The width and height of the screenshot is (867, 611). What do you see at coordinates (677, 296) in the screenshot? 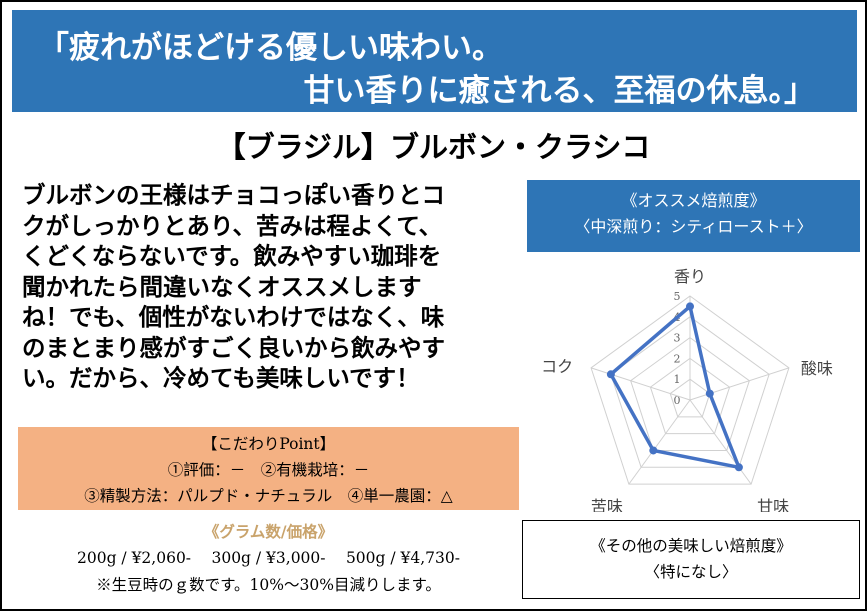
I see `tick-label: 5` at bounding box center [677, 296].